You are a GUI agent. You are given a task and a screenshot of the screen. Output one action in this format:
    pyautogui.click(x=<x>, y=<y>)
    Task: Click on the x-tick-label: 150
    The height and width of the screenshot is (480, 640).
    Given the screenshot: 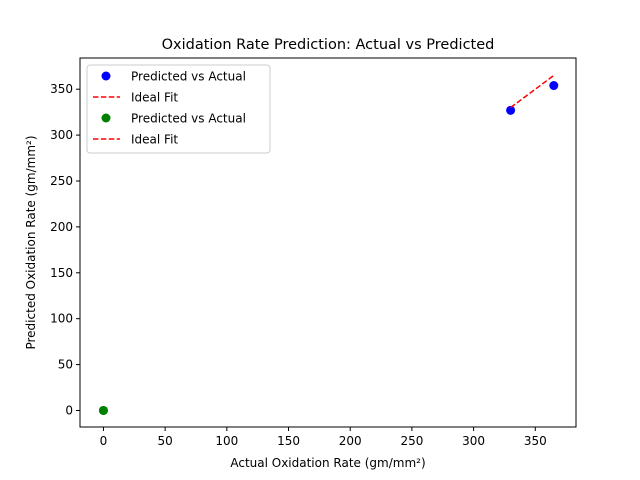 What is the action you would take?
    pyautogui.click(x=288, y=441)
    